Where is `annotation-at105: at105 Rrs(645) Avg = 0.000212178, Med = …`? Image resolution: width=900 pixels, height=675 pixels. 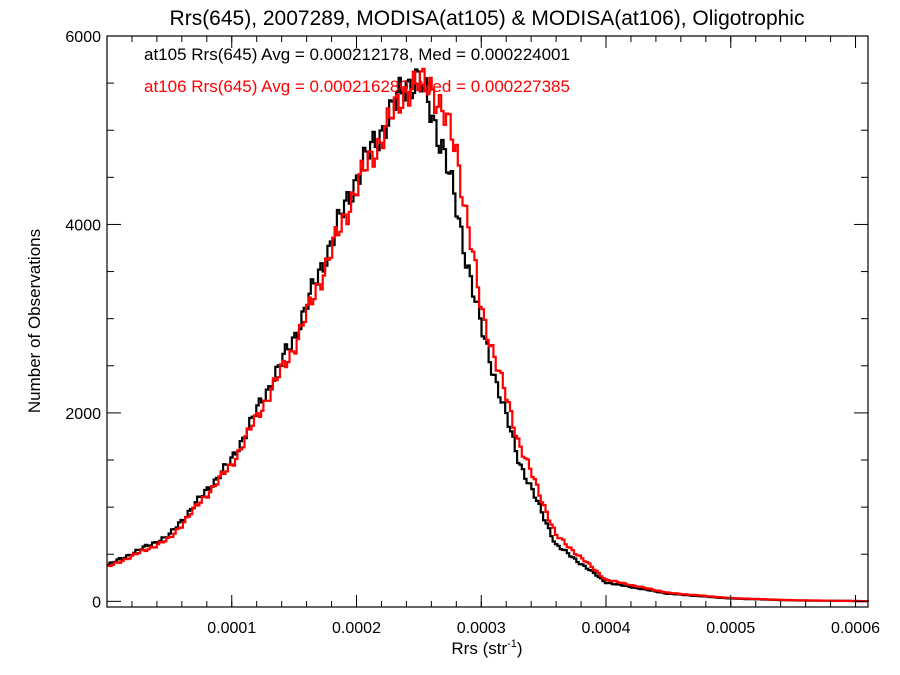 annotation-at105: at105 Rrs(645) Avg = 0.000212178, Med = … is located at coordinates (357, 54).